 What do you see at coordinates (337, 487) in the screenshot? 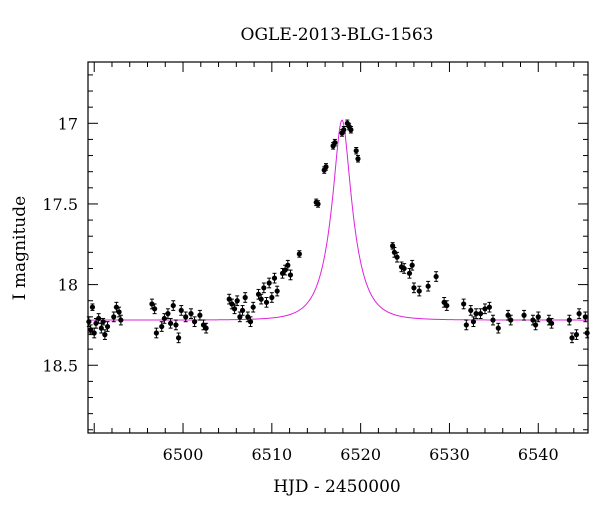
I see `x-axis-label: HJD - 2450000` at bounding box center [337, 487].